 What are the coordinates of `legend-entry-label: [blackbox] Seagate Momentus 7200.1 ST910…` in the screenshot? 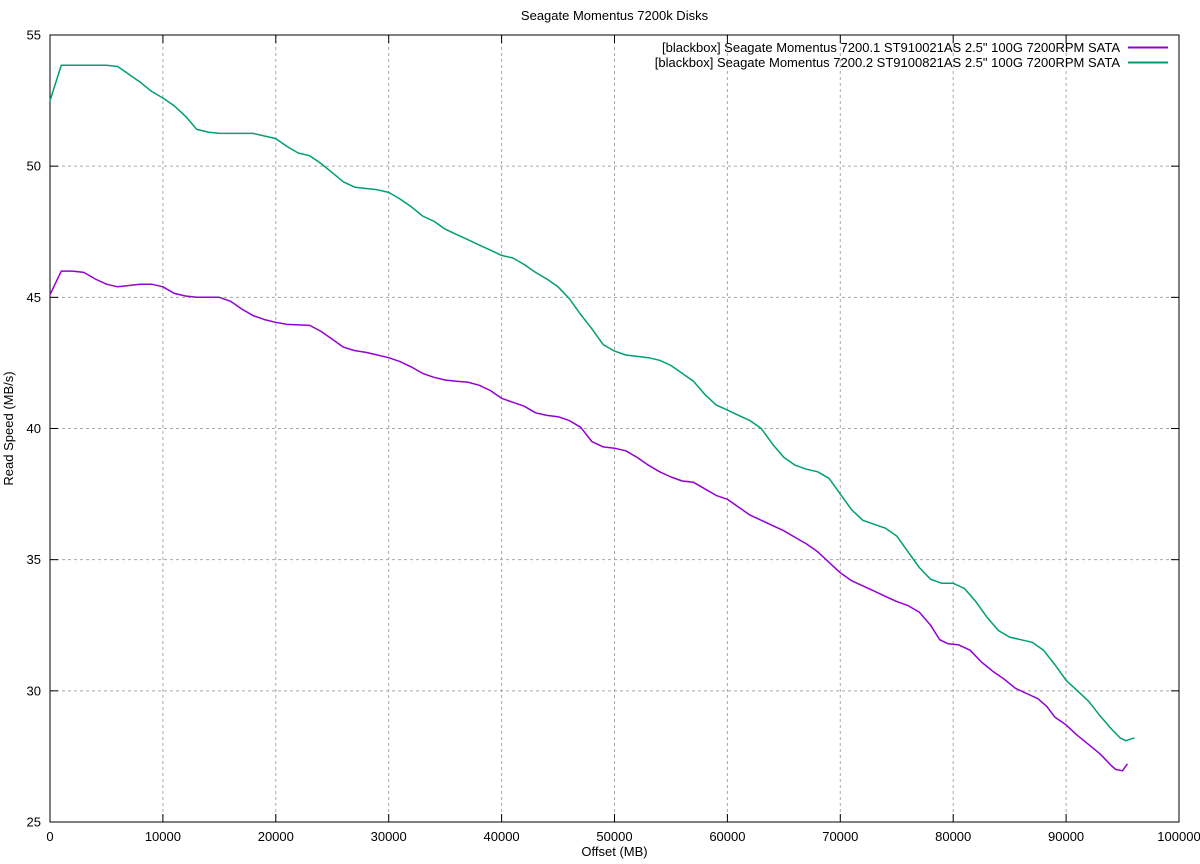 It's located at (891, 47).